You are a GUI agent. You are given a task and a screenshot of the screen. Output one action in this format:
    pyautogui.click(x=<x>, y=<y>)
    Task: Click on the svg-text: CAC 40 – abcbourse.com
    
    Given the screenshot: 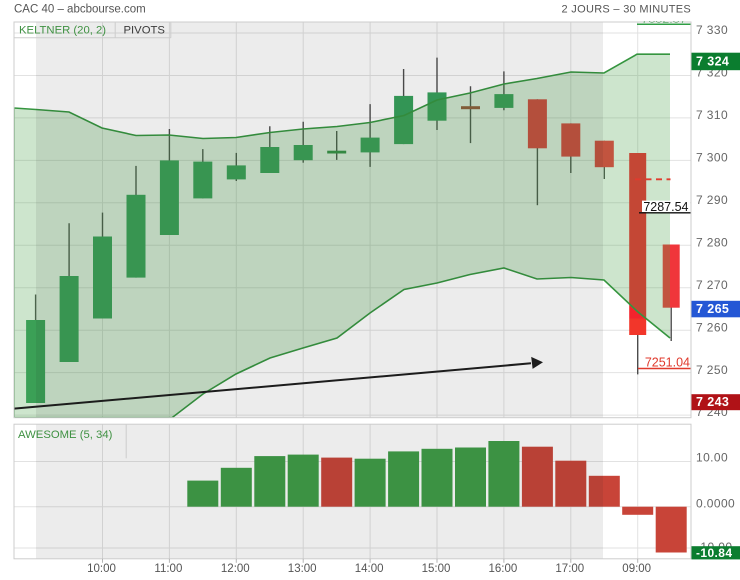 What is the action you would take?
    pyautogui.click(x=80, y=10)
    